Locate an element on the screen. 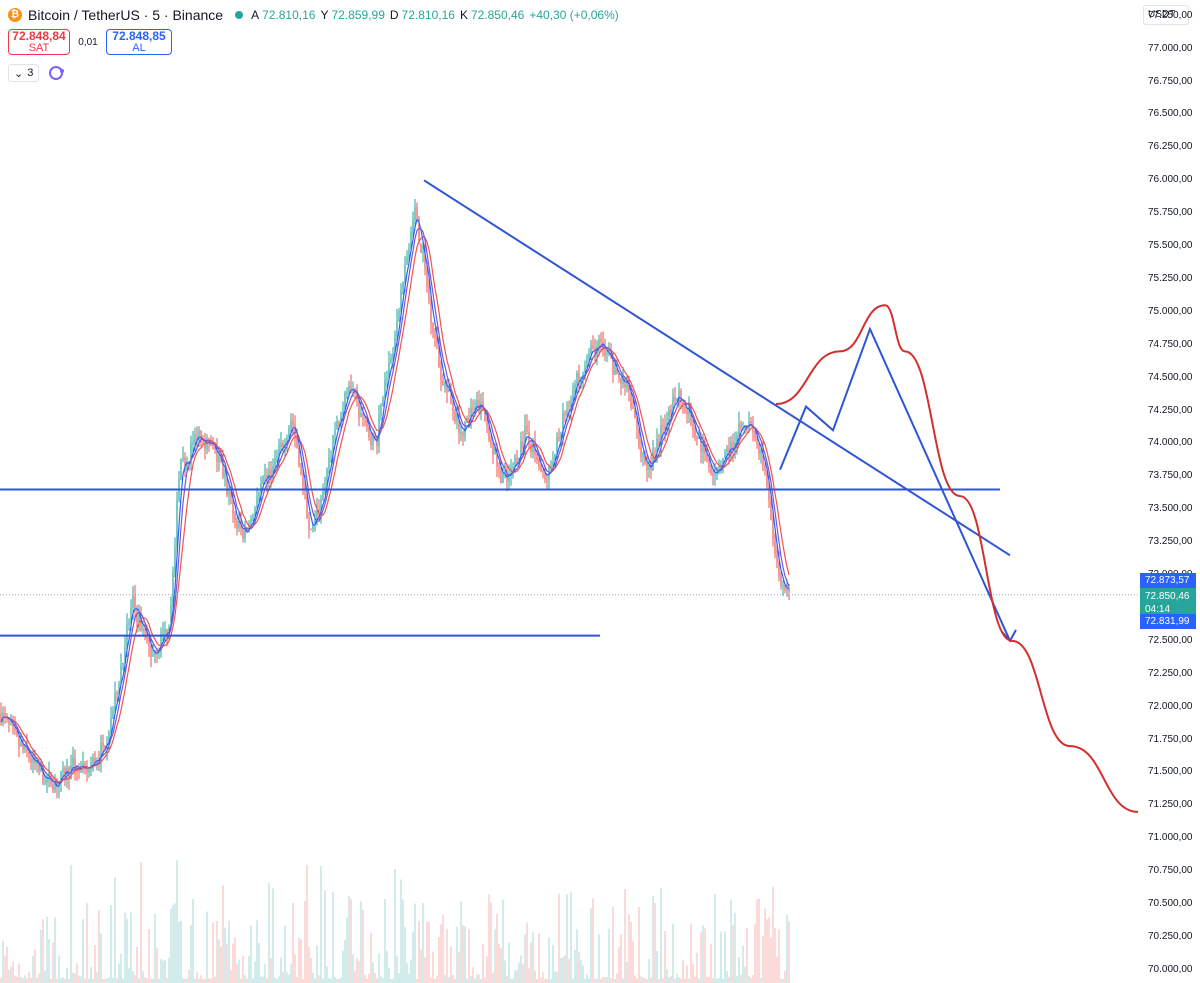 The height and width of the screenshot is (983, 1200). indicator-count: 3 is located at coordinates (30, 73).